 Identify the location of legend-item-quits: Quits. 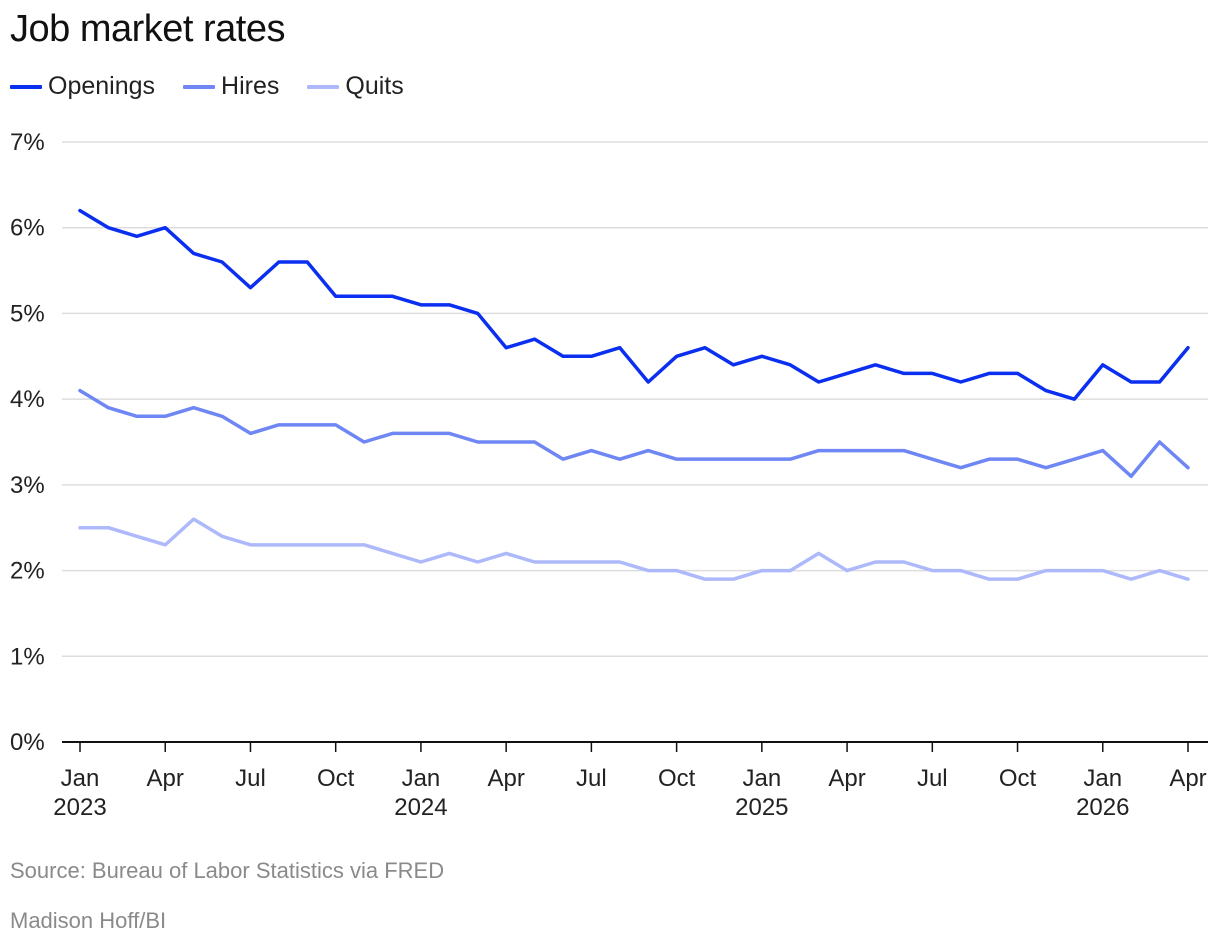
(355, 86).